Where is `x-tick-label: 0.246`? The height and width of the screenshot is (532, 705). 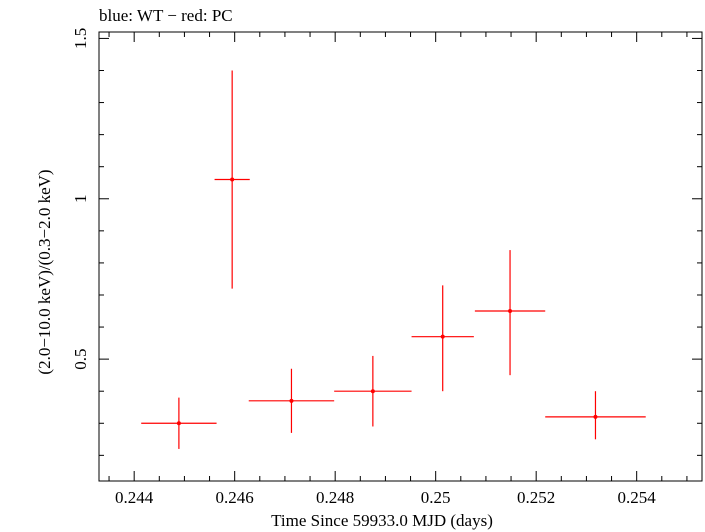
x-tick-label: 0.246 is located at coordinates (235, 497).